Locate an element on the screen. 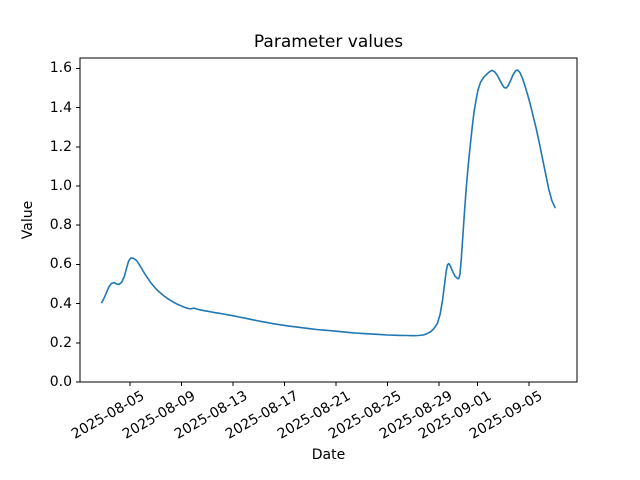 The height and width of the screenshot is (480, 640). y-tick-label: 0.8 is located at coordinates (60, 225).